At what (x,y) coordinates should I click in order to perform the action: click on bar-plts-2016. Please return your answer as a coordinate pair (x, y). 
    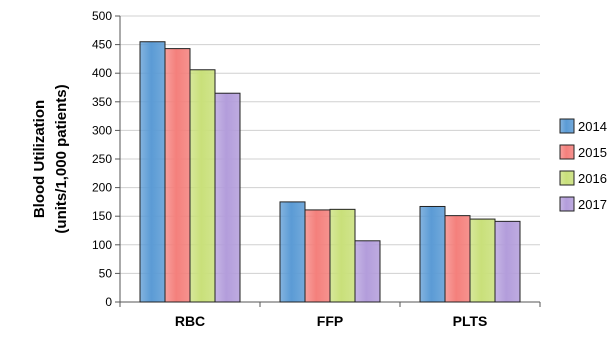
    Looking at the image, I should click on (482, 260).